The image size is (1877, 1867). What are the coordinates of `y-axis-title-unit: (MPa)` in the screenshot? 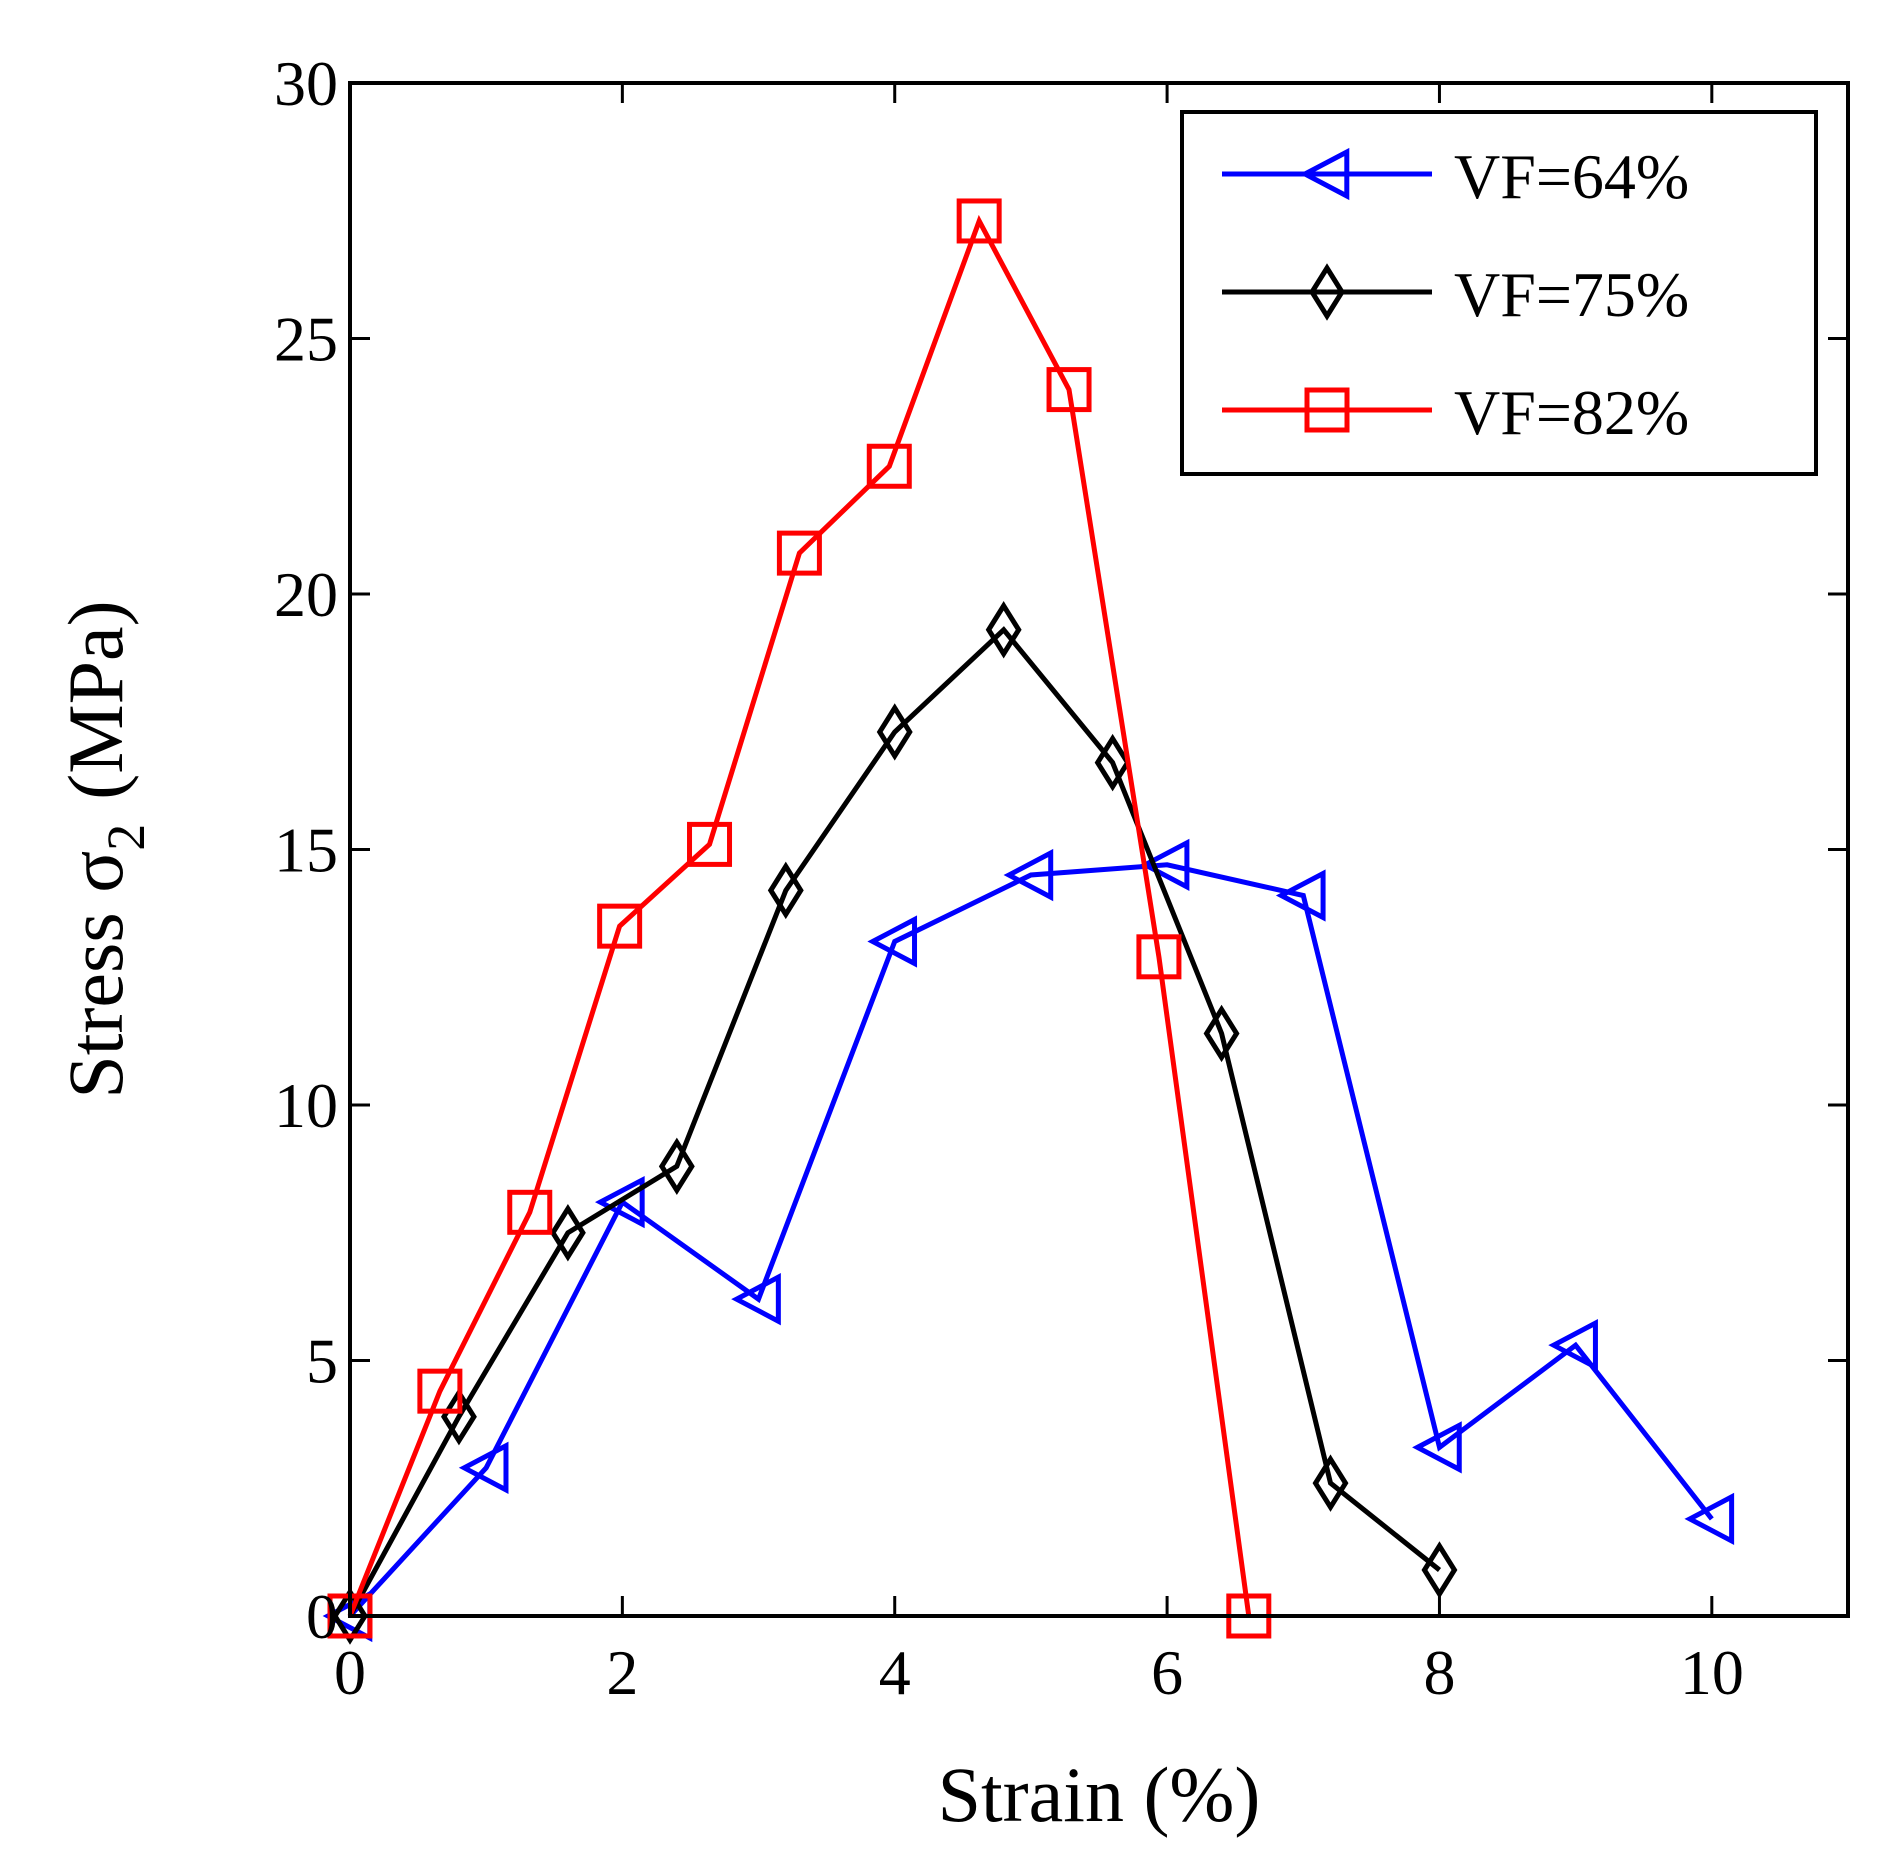 It's located at (95, 699).